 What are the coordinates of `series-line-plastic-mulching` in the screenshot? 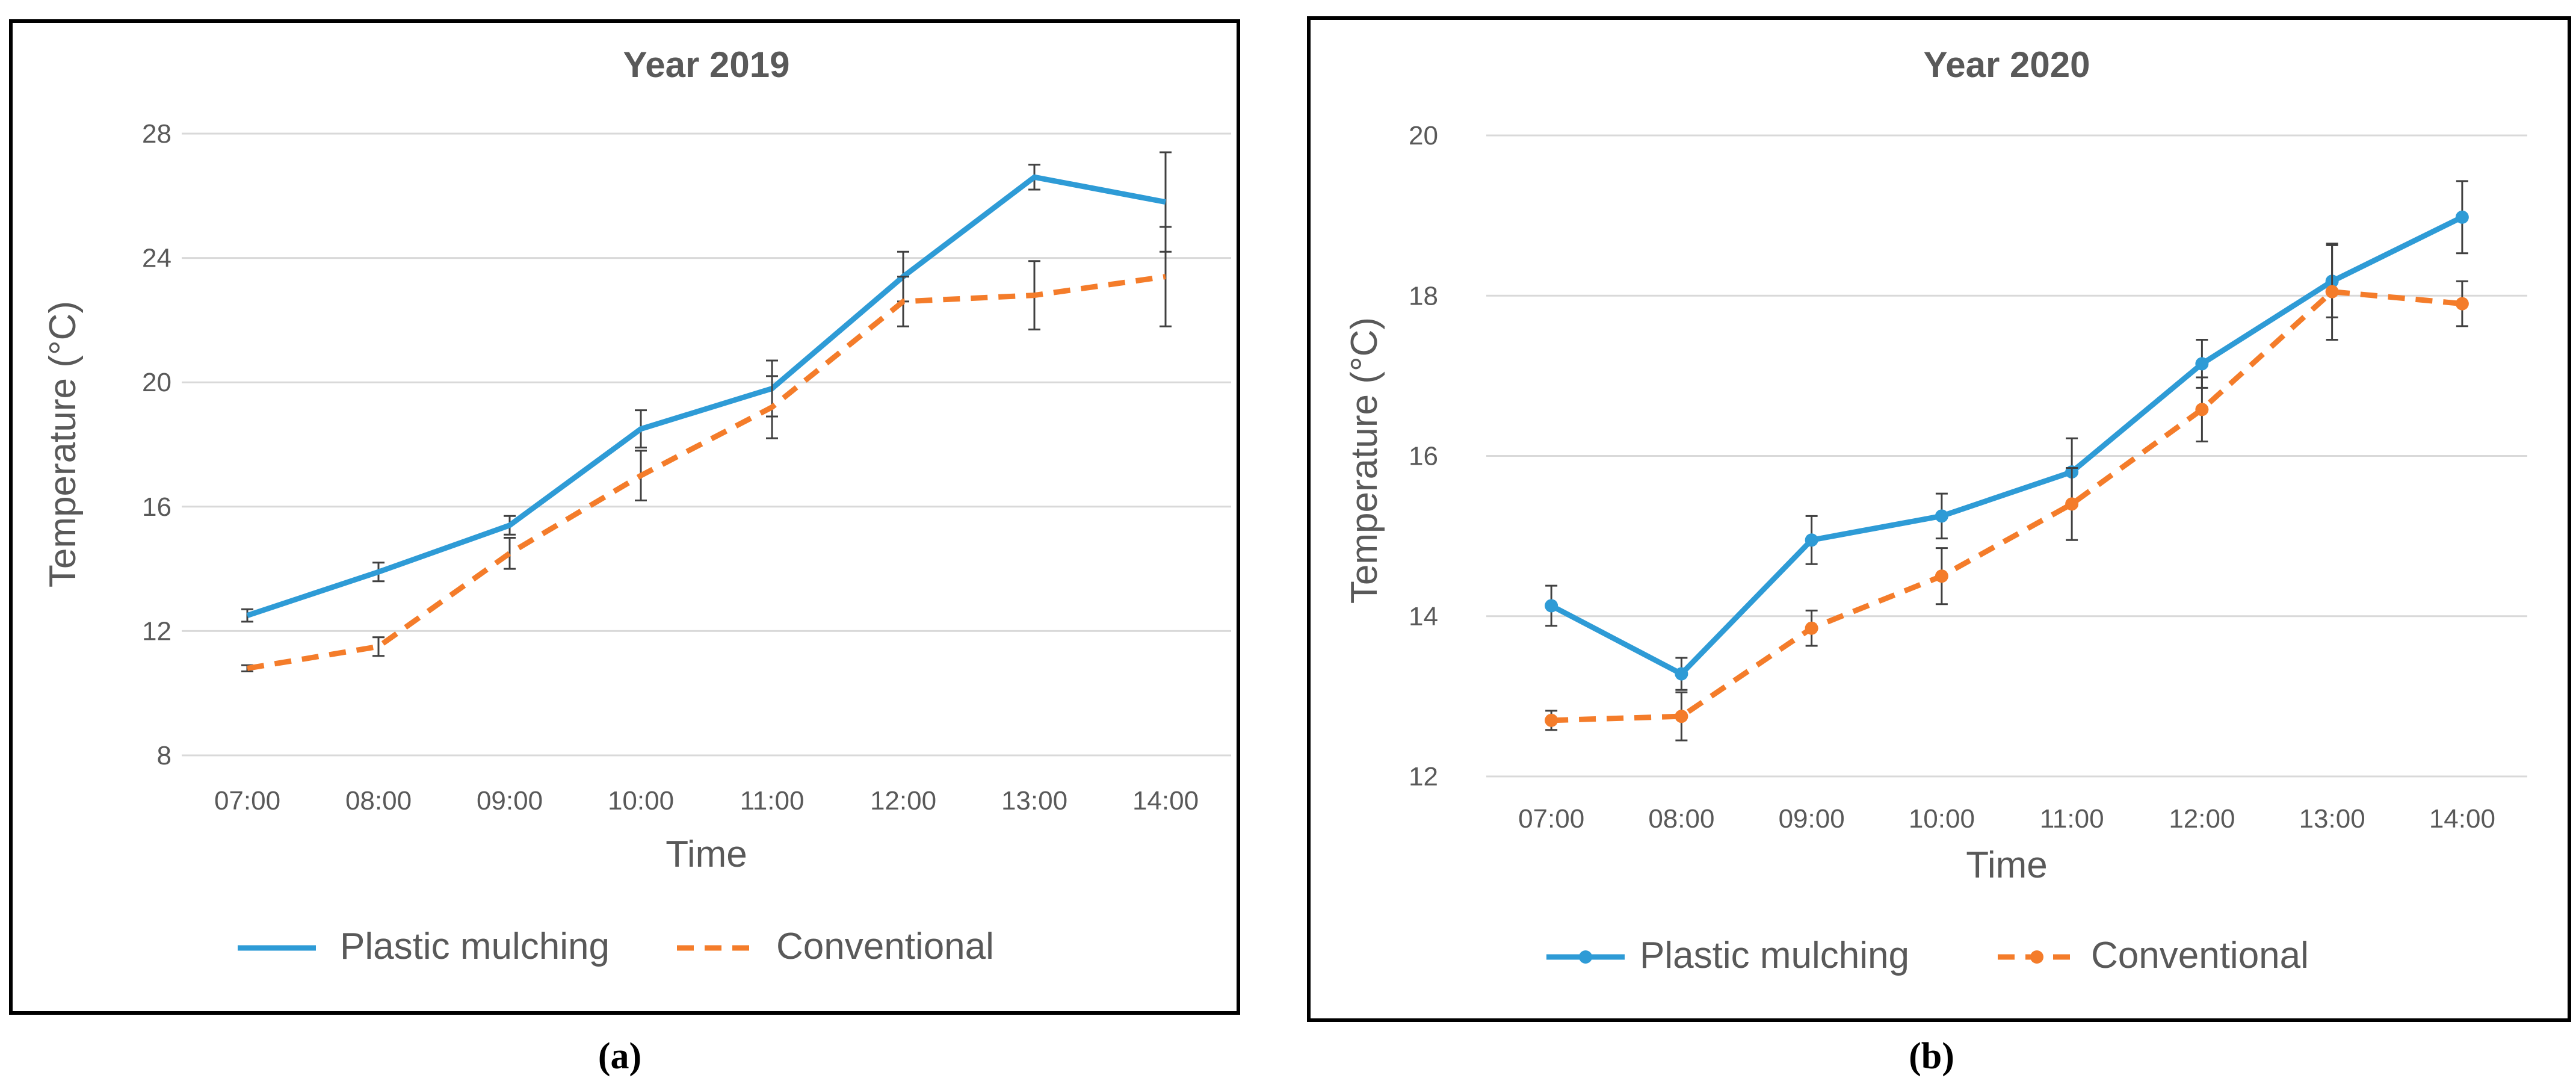 It's located at (706, 396).